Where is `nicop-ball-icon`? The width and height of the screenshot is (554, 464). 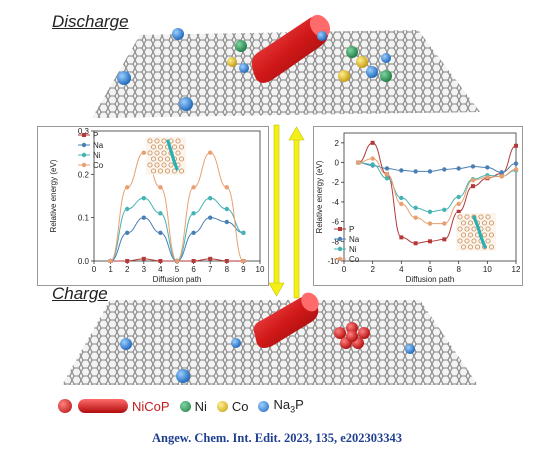 nicop-ball-icon is located at coordinates (65, 406).